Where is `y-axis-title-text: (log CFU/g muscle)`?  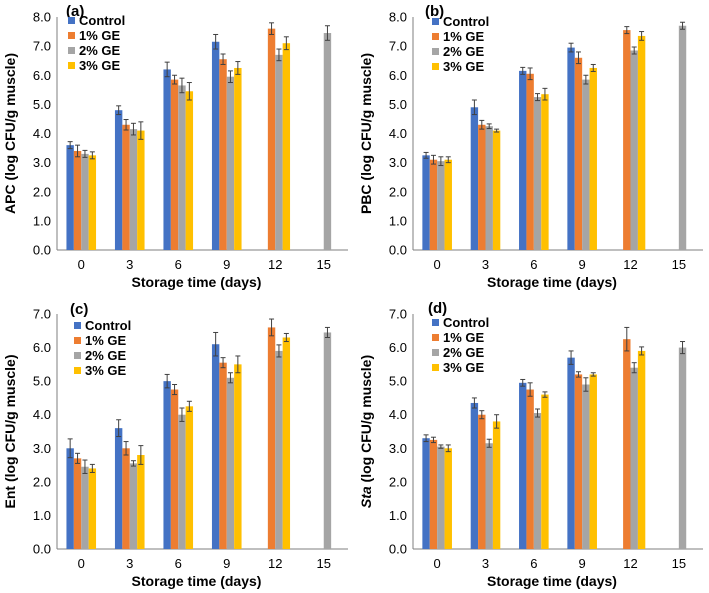 y-axis-title-text: (log CFU/g muscle) is located at coordinates (366, 420).